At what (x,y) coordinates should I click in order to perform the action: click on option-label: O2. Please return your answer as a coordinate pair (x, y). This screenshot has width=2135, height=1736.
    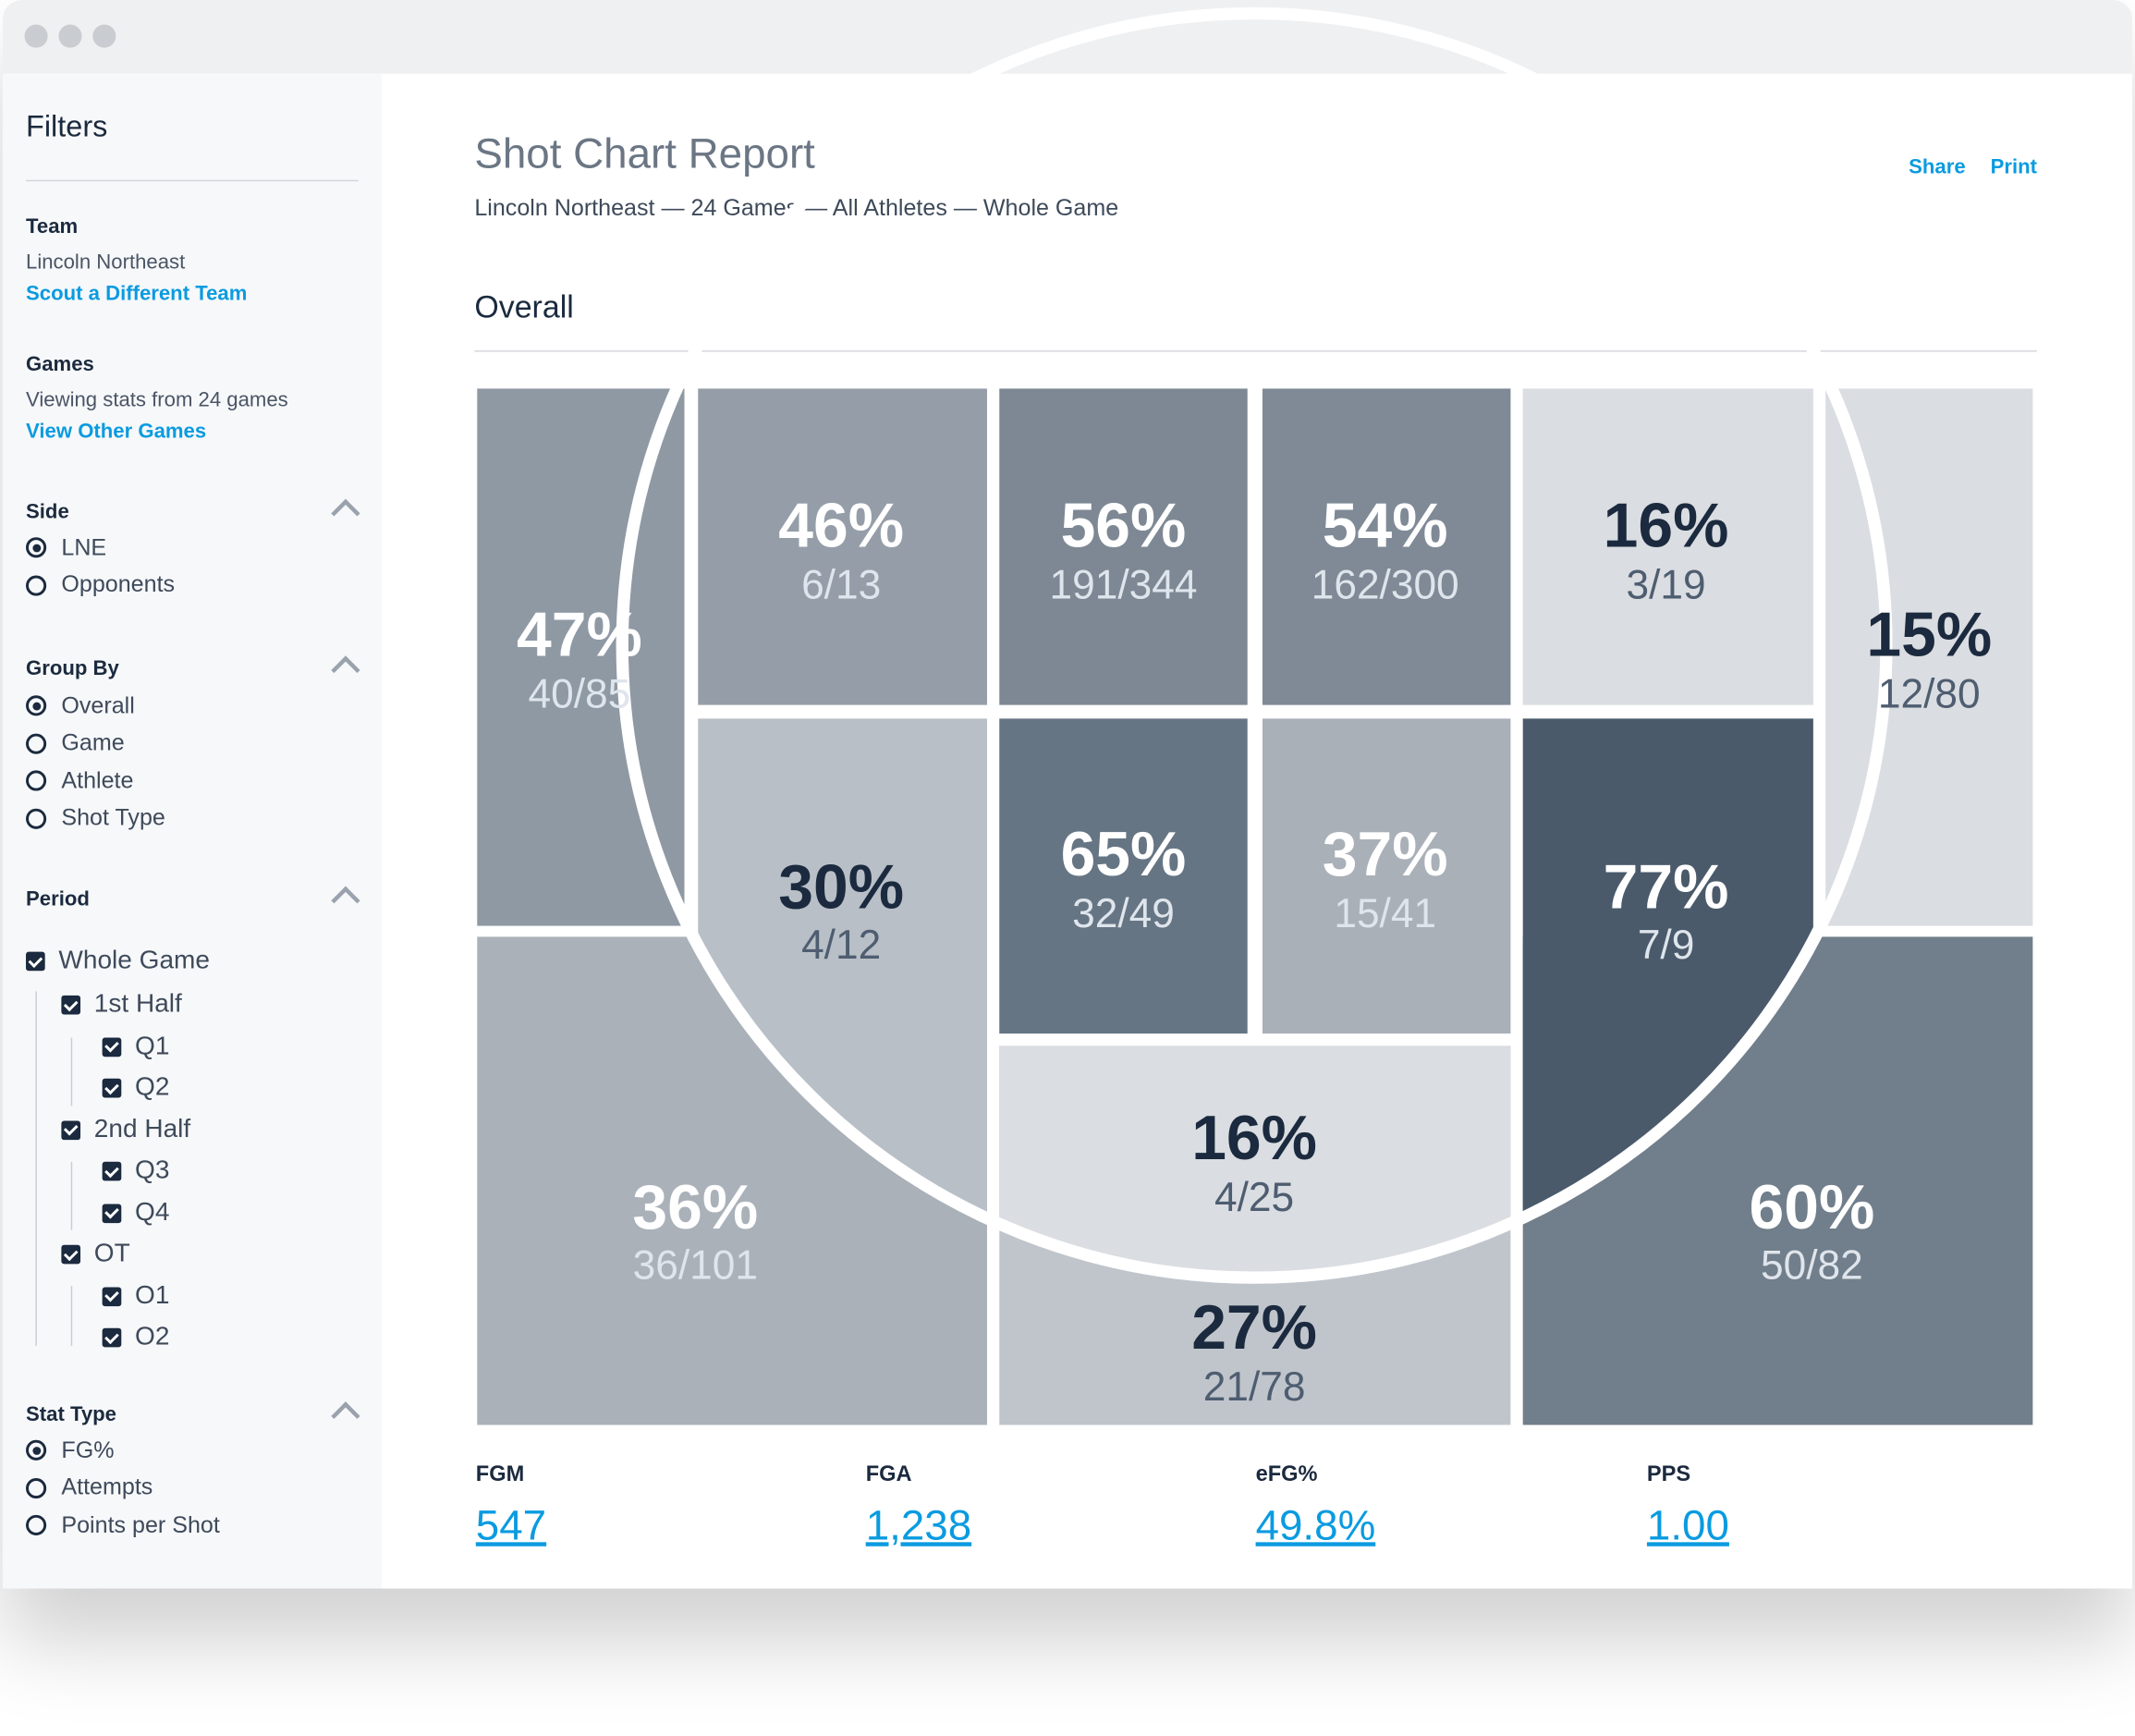
    Looking at the image, I should click on (152, 1337).